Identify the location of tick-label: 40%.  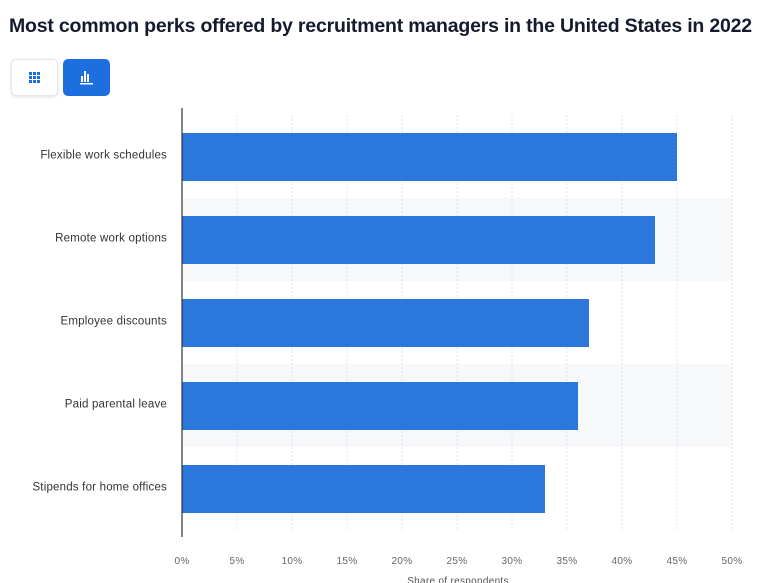
(622, 561).